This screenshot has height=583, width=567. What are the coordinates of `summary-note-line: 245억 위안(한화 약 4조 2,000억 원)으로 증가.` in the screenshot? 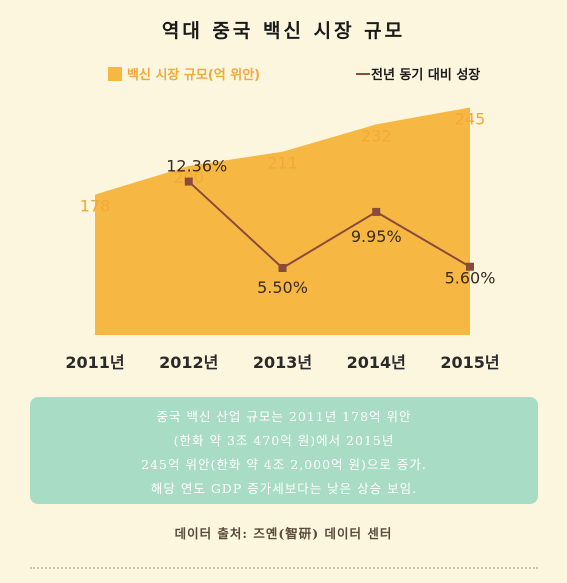 It's located at (284, 464).